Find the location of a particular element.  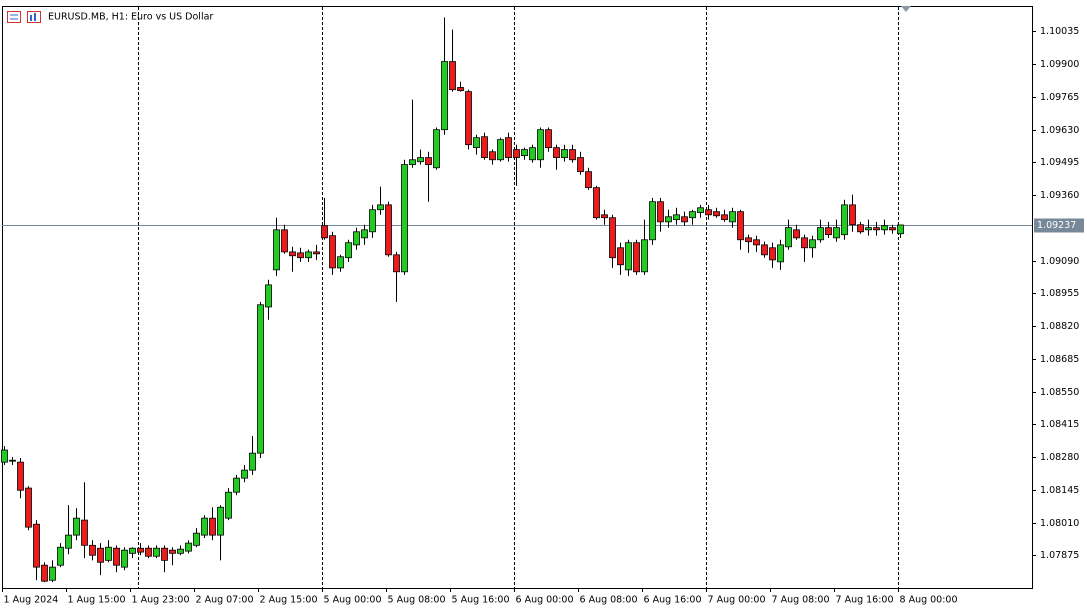

chart-title: EURUSD.MB, H1: Euro vs US Dollar is located at coordinates (130, 17).